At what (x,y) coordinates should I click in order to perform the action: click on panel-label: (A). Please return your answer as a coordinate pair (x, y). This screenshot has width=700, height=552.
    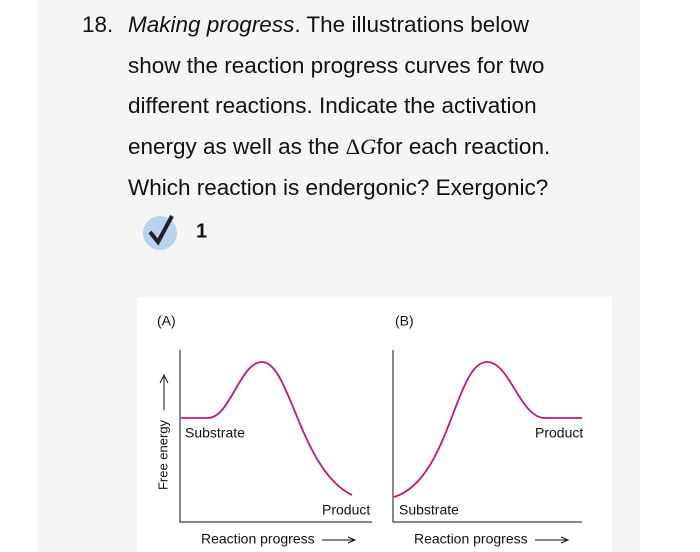
    Looking at the image, I should click on (166, 321).